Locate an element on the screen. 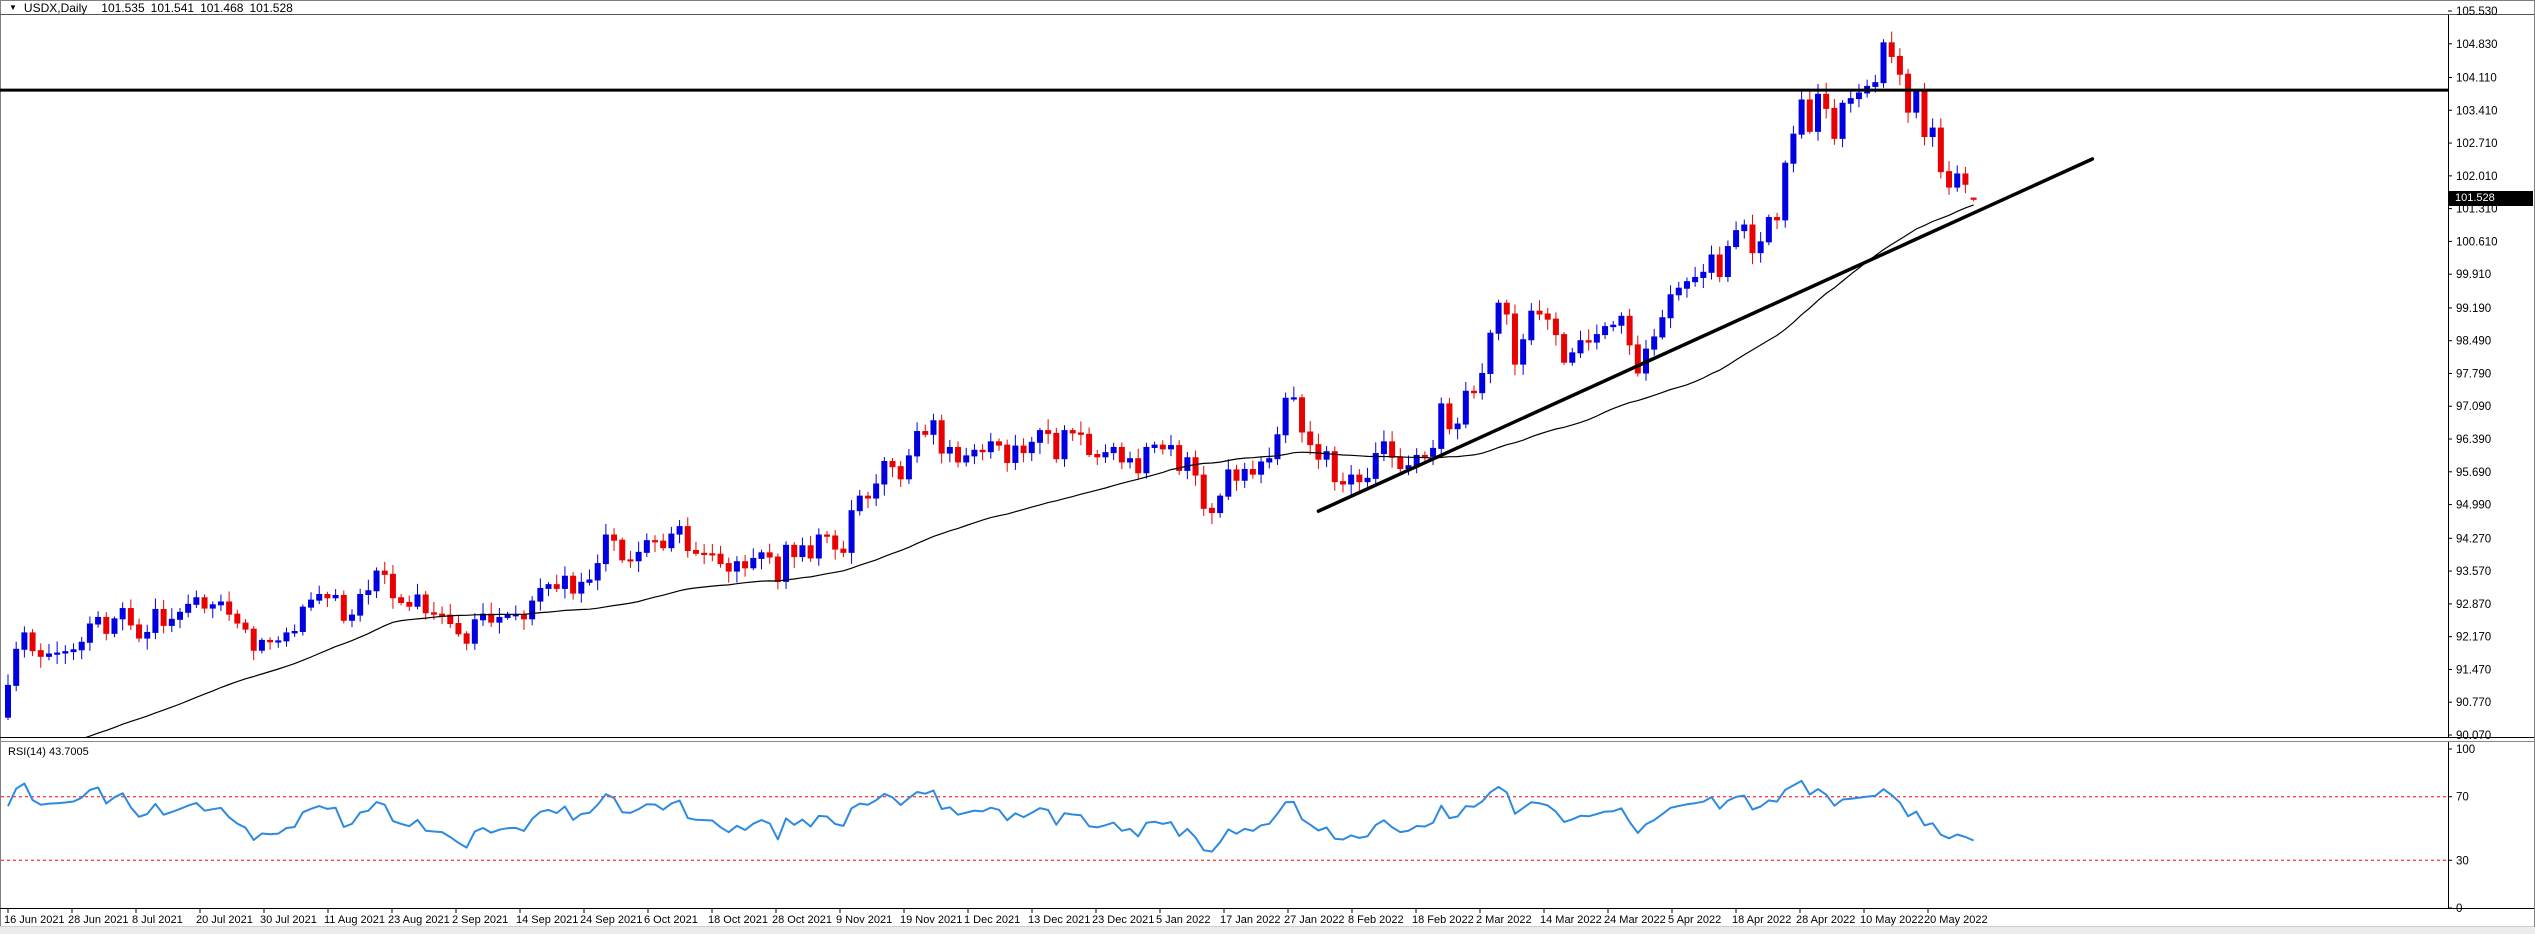  symbol-dropdown-icon: ▼ is located at coordinates (13, 7).